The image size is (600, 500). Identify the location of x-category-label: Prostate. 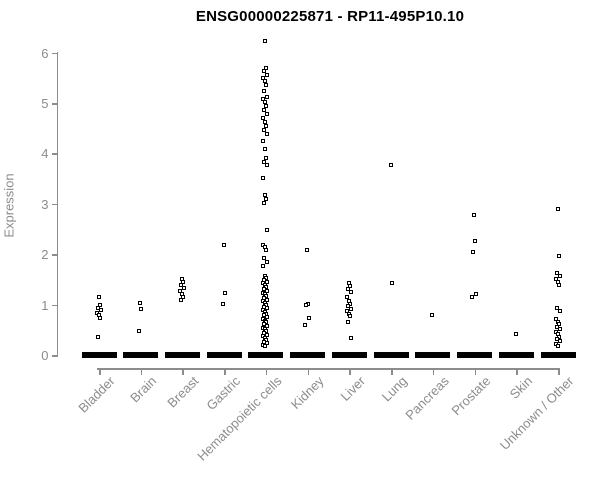
(471, 396).